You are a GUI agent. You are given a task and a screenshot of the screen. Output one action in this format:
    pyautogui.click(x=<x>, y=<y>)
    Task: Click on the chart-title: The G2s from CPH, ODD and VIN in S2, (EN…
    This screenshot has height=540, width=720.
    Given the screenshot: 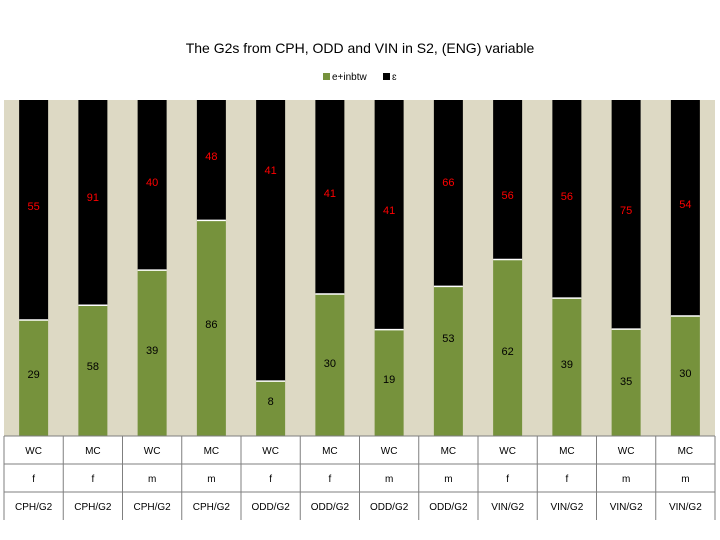 What is the action you would take?
    pyautogui.click(x=360, y=48)
    